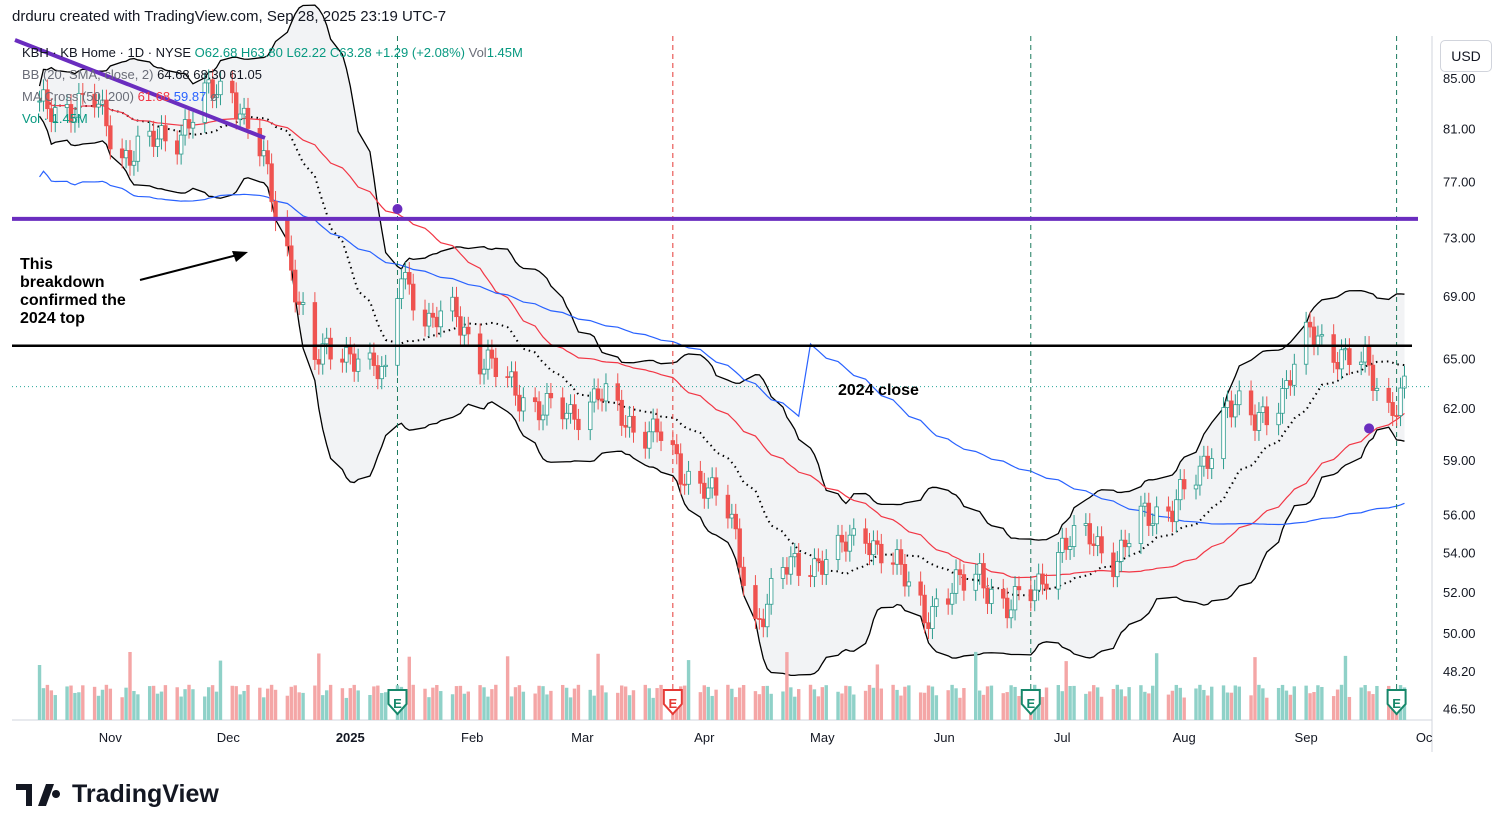  What do you see at coordinates (117, 794) in the screenshot?
I see `tradingview-logo: TradingView` at bounding box center [117, 794].